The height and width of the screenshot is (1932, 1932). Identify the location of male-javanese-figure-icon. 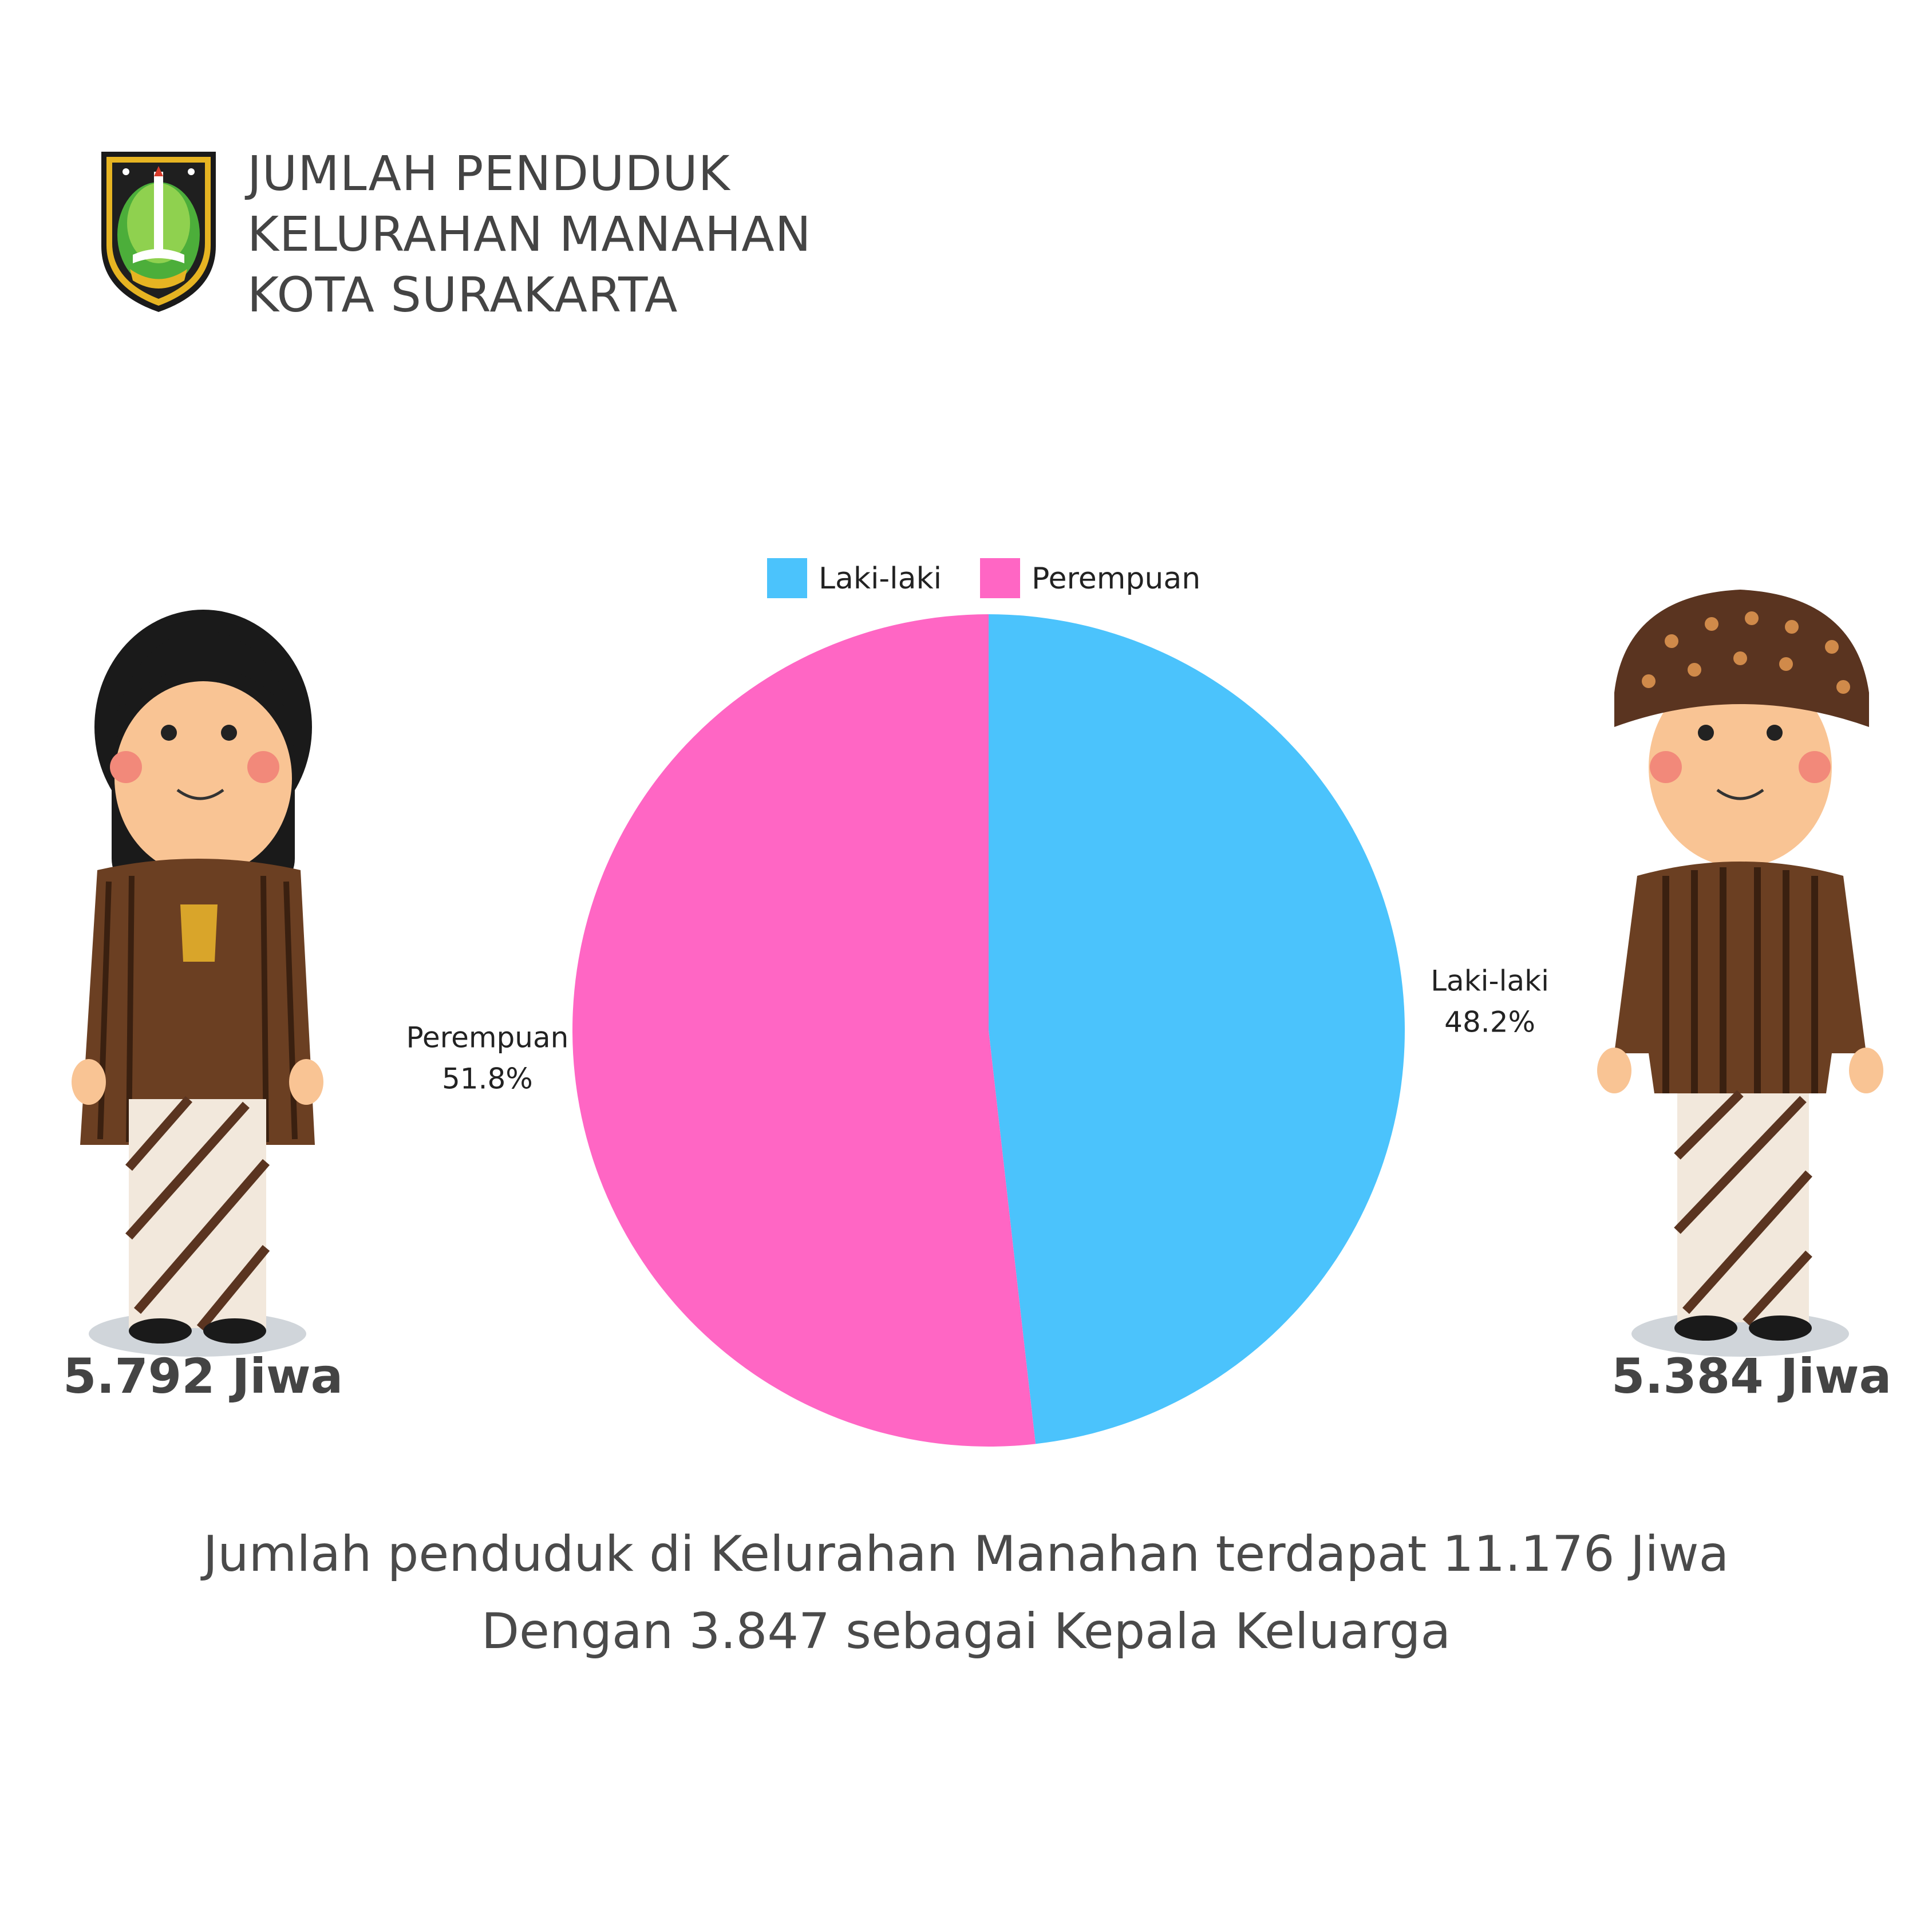
(1740, 973).